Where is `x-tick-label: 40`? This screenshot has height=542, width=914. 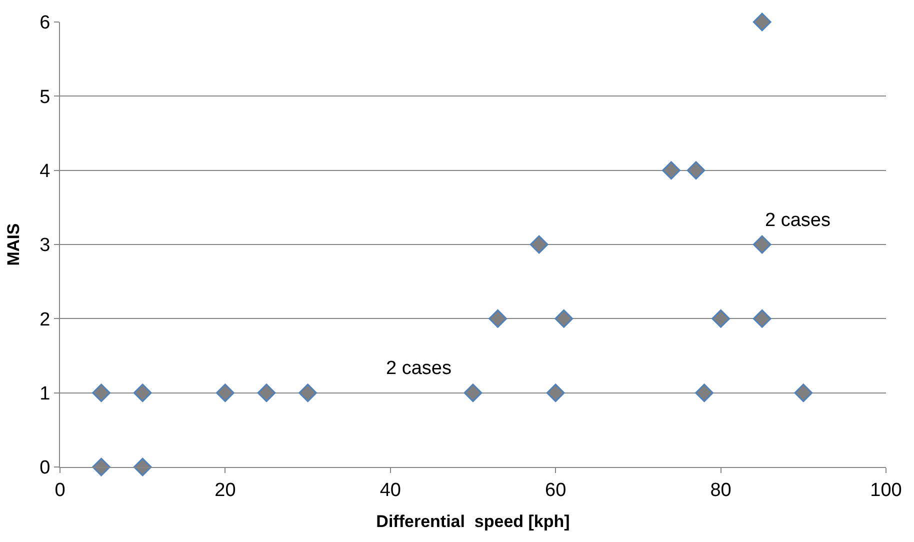 x-tick-label: 40 is located at coordinates (390, 490).